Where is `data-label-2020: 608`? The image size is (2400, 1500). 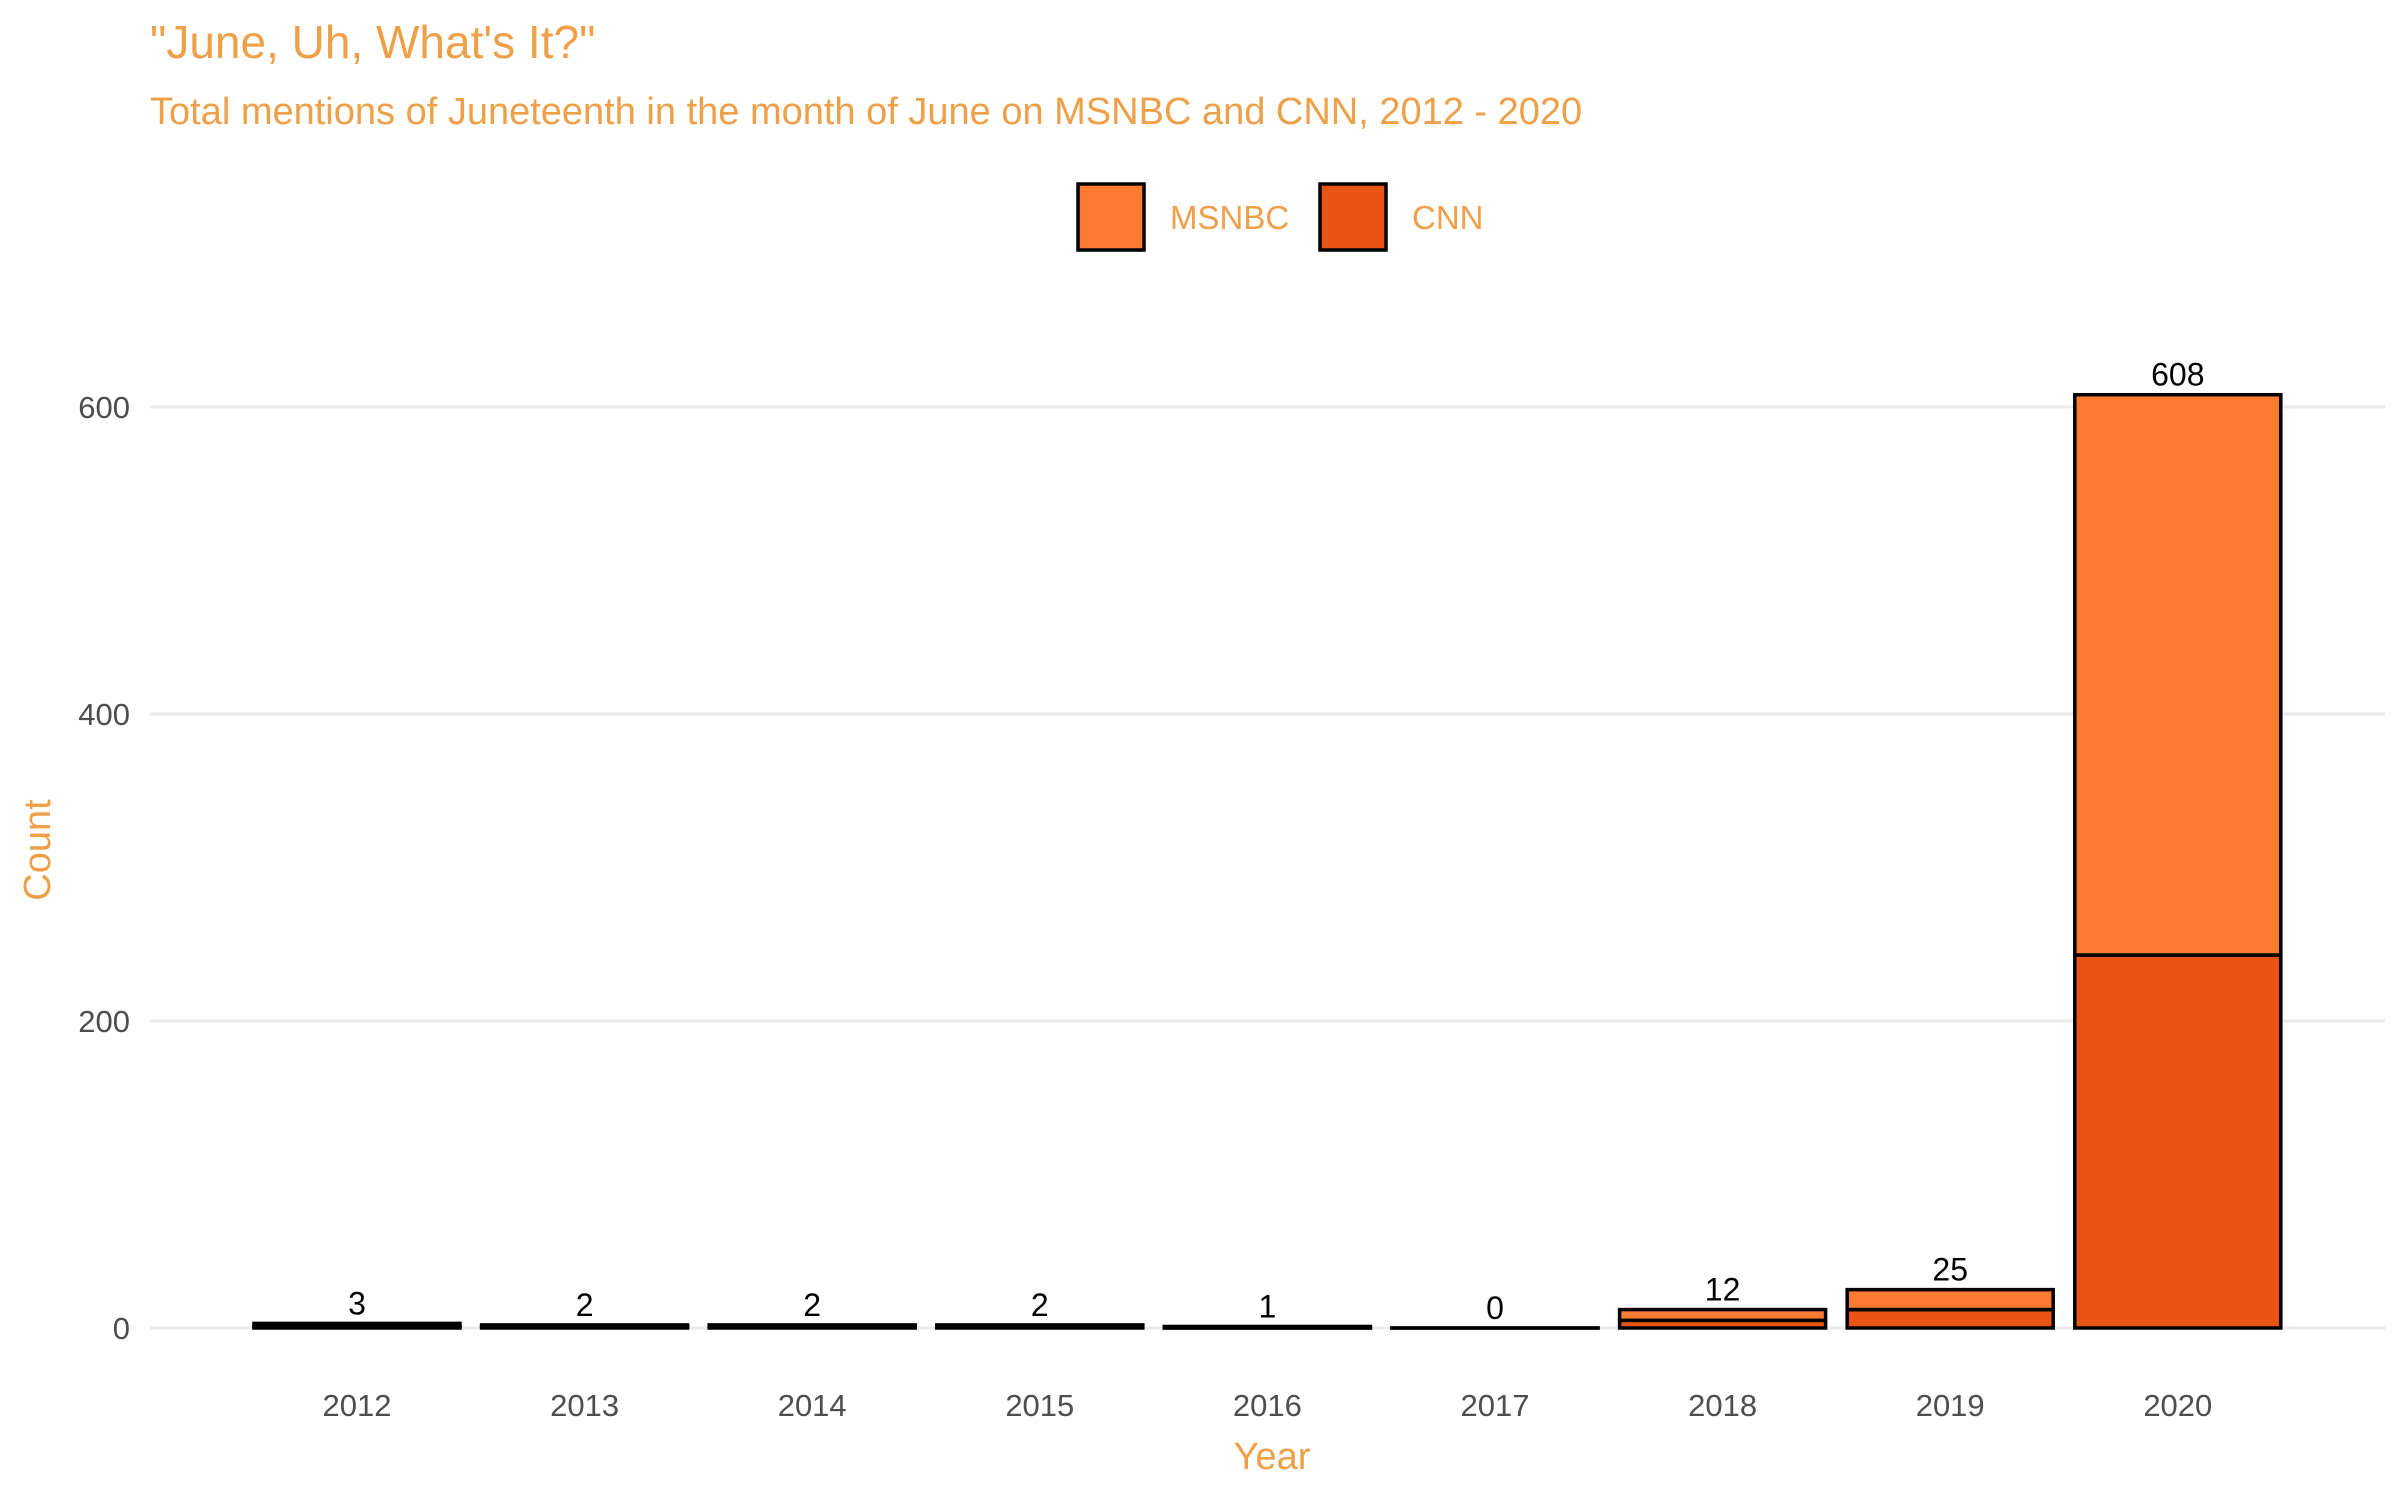 data-label-2020: 608 is located at coordinates (2177, 375).